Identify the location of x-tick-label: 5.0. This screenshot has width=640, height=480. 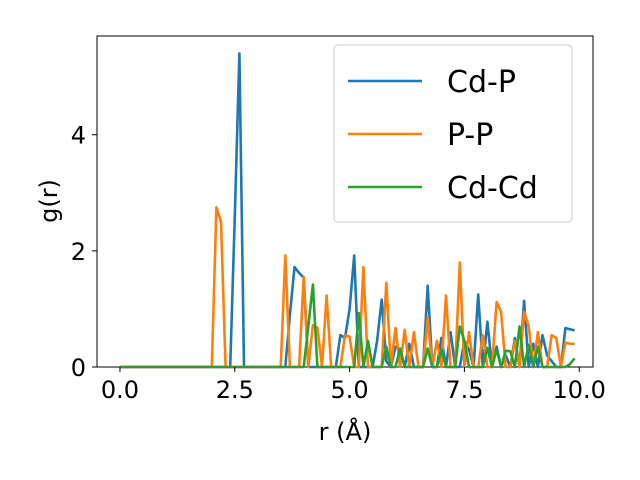
(350, 390).